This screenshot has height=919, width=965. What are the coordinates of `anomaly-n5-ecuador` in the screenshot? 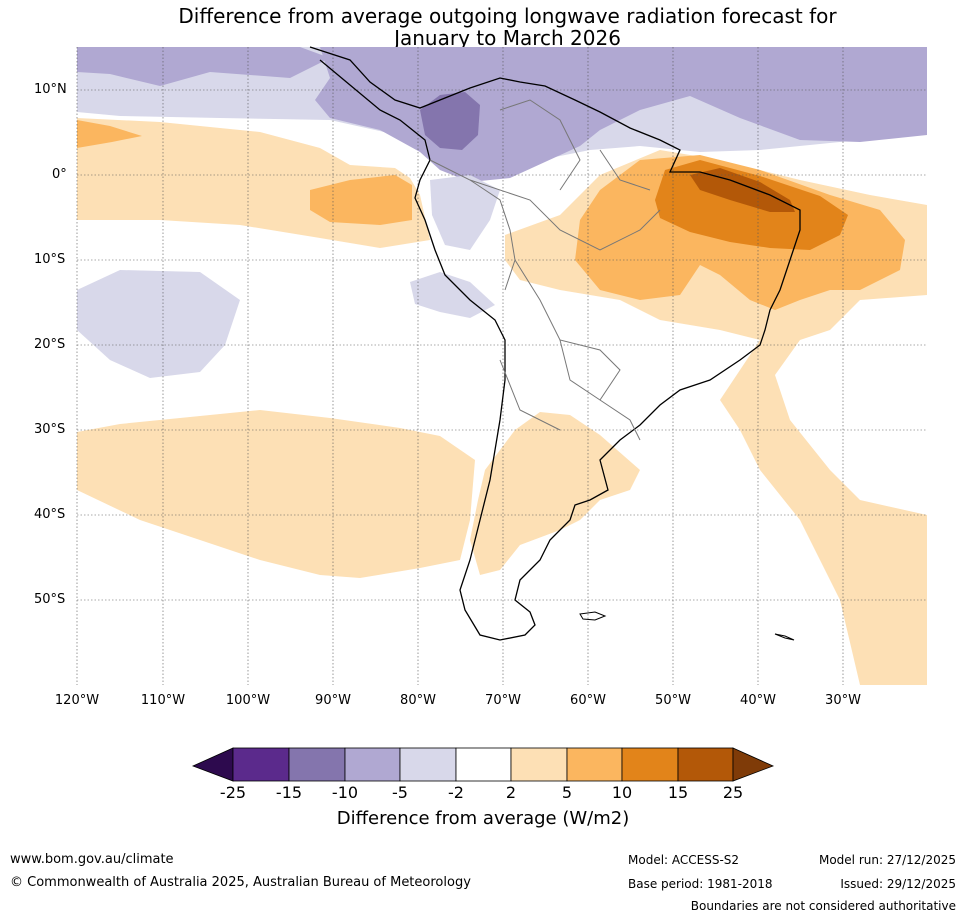 It's located at (465, 212).